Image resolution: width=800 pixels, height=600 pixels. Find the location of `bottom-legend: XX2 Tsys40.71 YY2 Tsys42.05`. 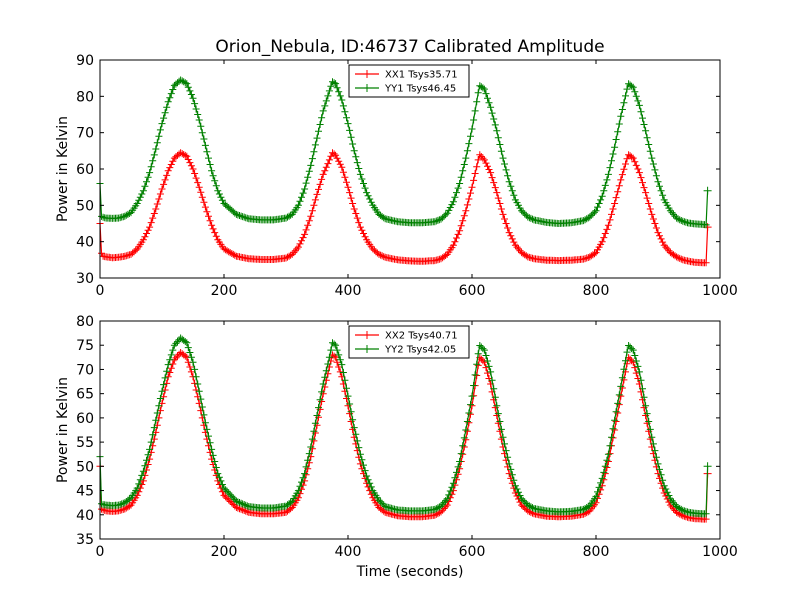

bottom-legend: XX2 Tsys40.71 YY2 Tsys42.05 is located at coordinates (409, 342).